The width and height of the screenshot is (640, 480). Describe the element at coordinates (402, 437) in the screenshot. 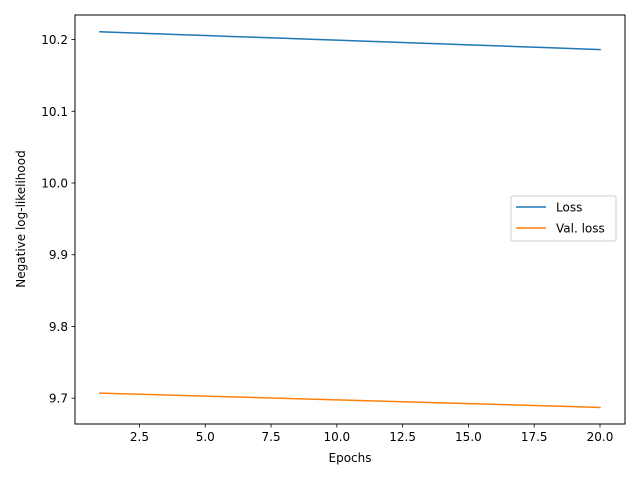

I see `x-tick-label: 12.5` at that location.